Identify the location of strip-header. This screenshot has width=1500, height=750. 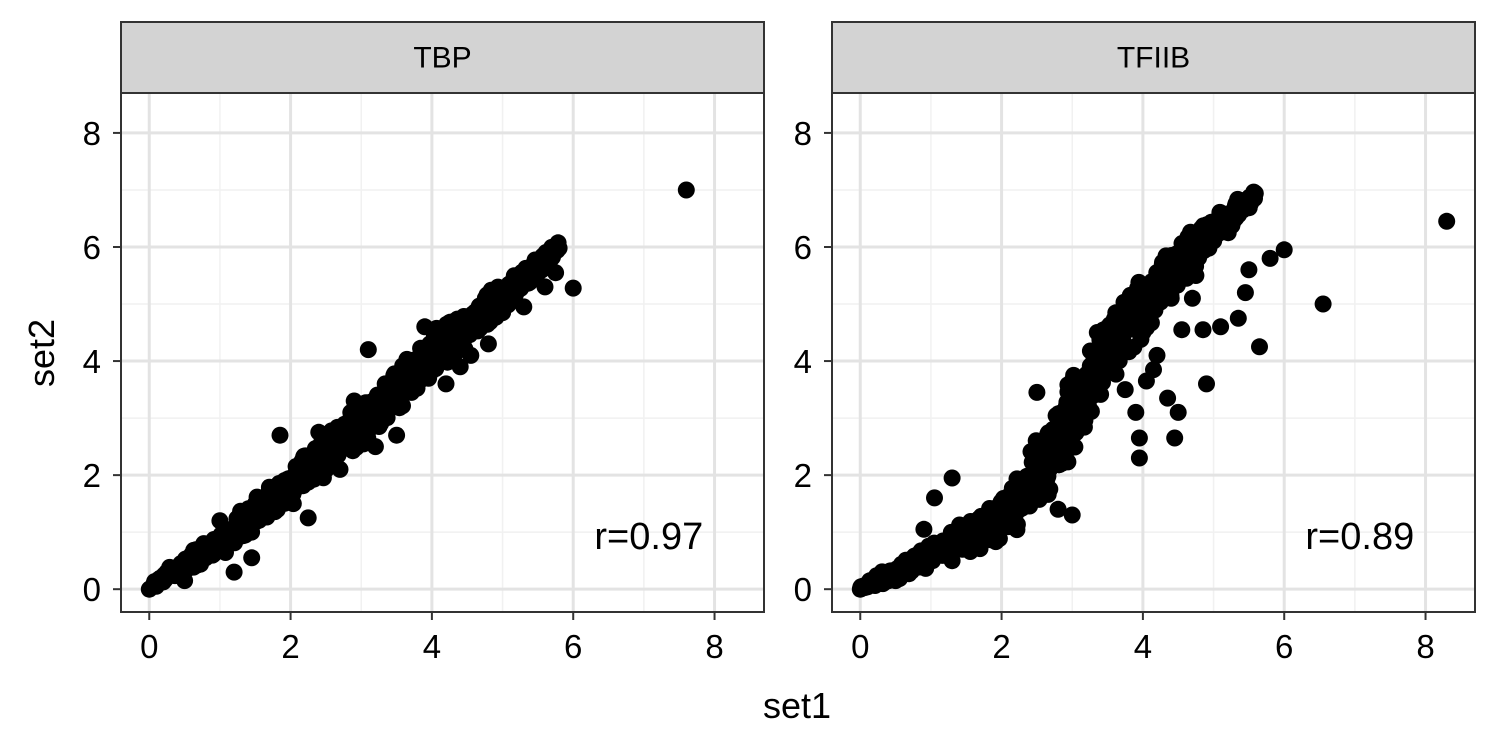
(442, 57).